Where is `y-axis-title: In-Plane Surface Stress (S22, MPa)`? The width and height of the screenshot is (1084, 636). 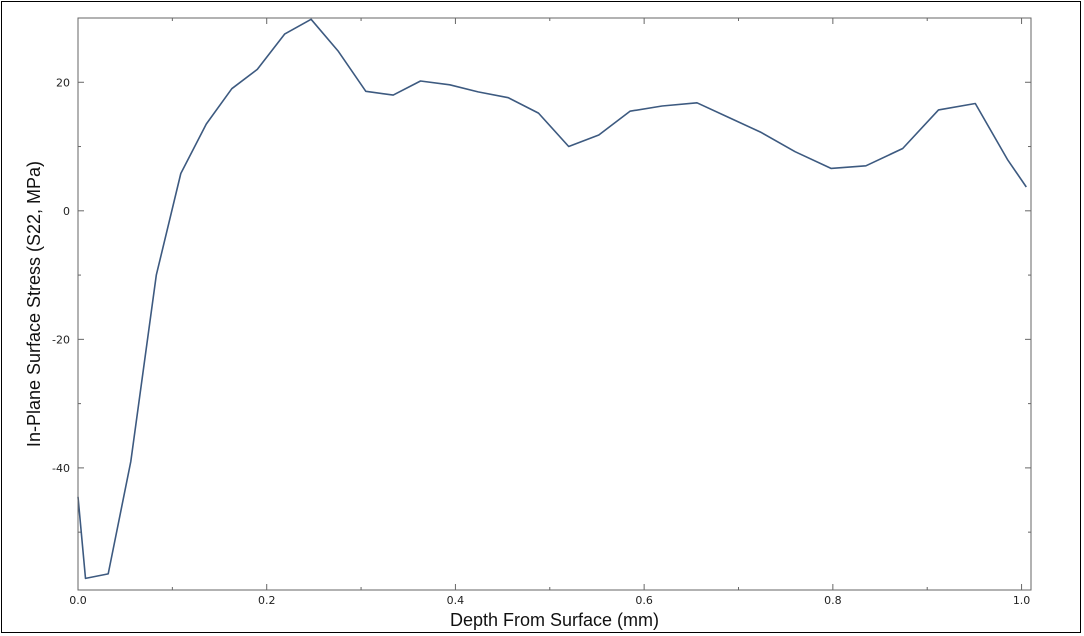 y-axis-title: In-Plane Surface Stress (S22, MPa) is located at coordinates (34, 304).